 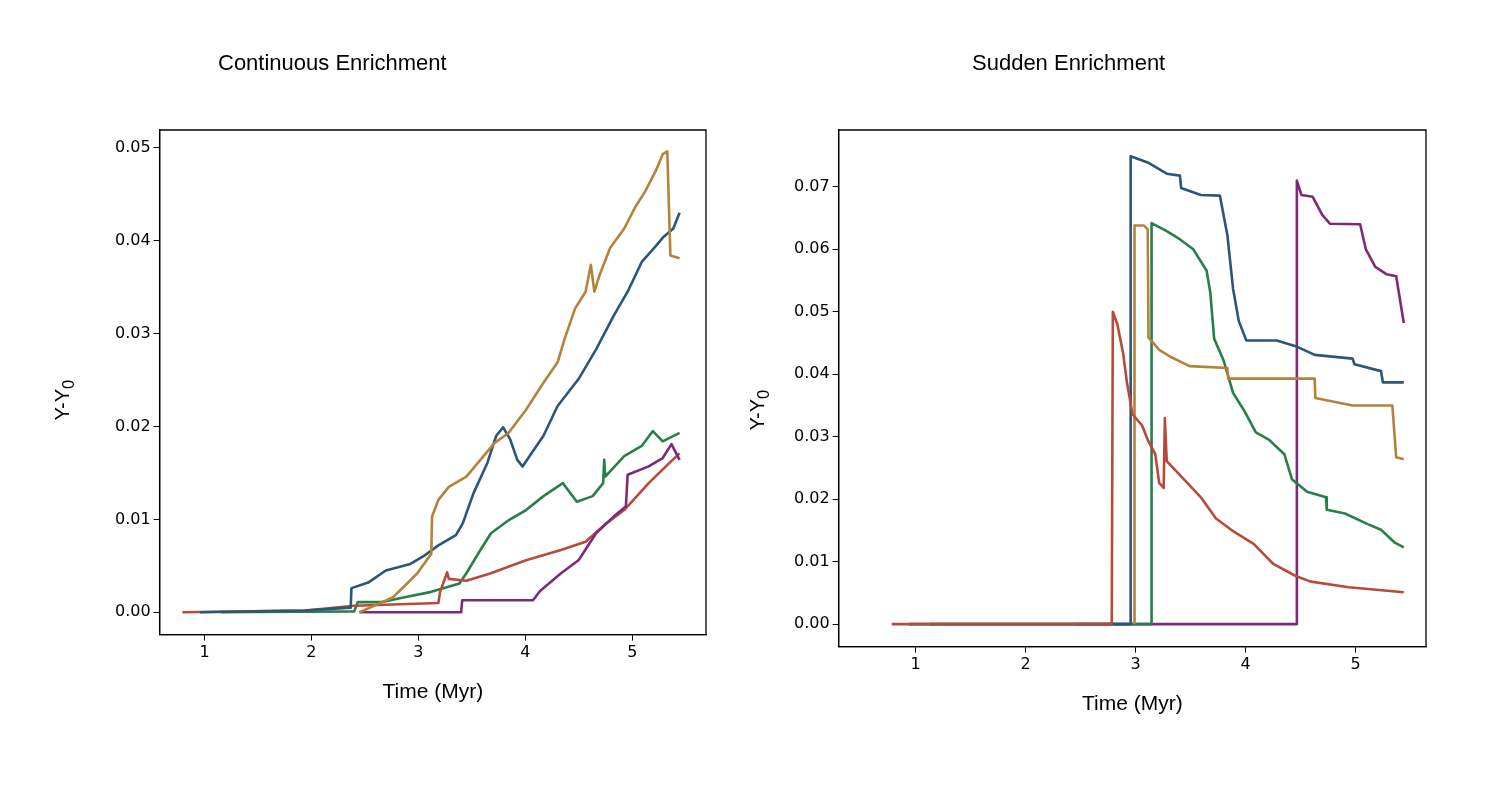 What do you see at coordinates (332, 63) in the screenshot?
I see `chart-title: Continuous Enrichment` at bounding box center [332, 63].